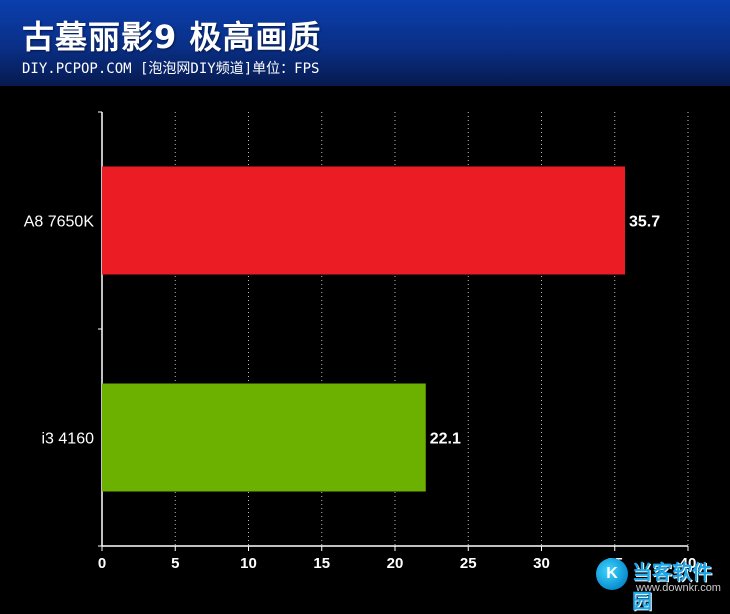  What do you see at coordinates (175, 563) in the screenshot?
I see `x-tick-label: 5` at bounding box center [175, 563].